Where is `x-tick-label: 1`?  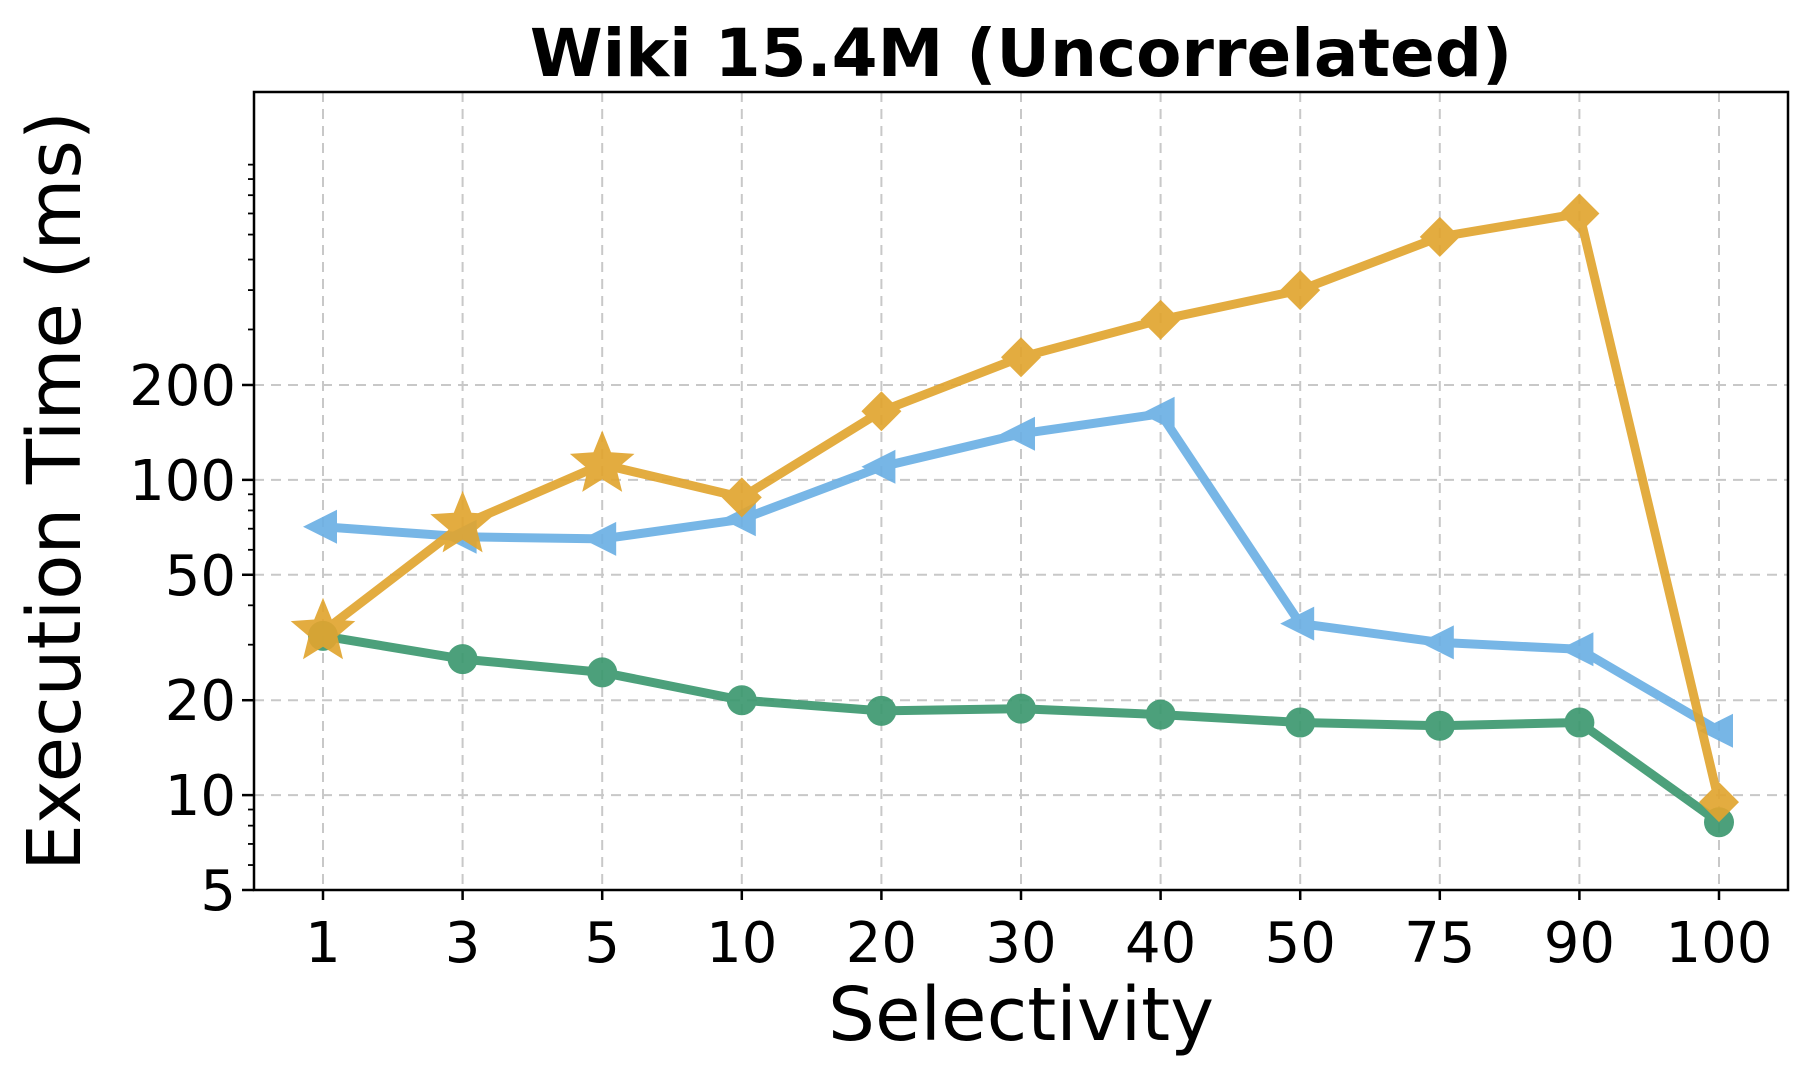
x-tick-label: 1 is located at coordinates (323, 943).